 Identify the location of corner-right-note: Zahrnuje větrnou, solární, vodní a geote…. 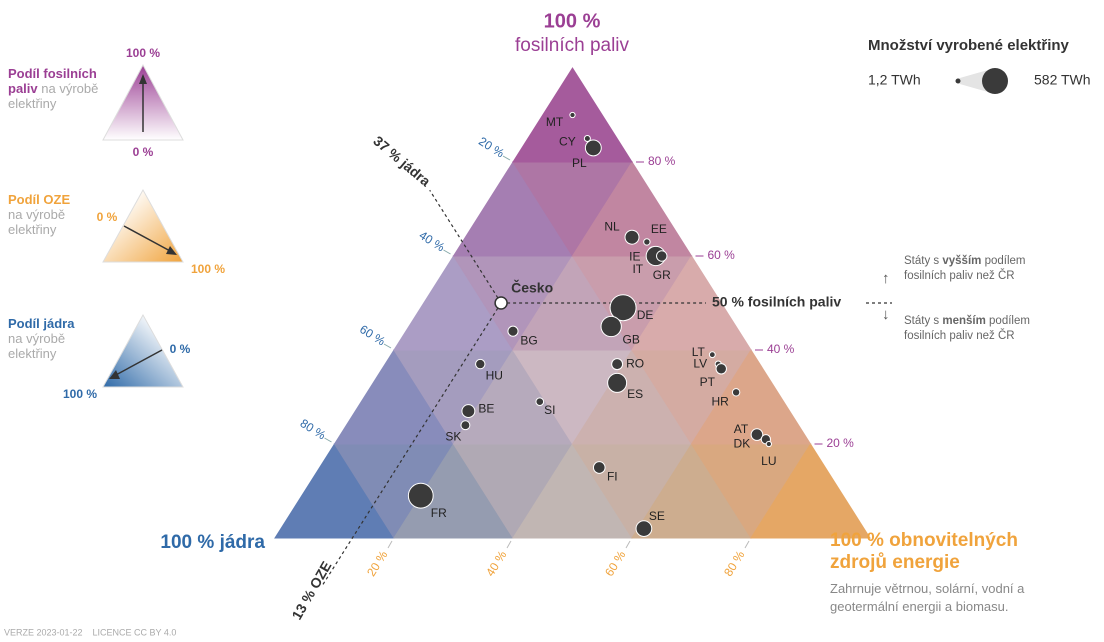
(927, 597).